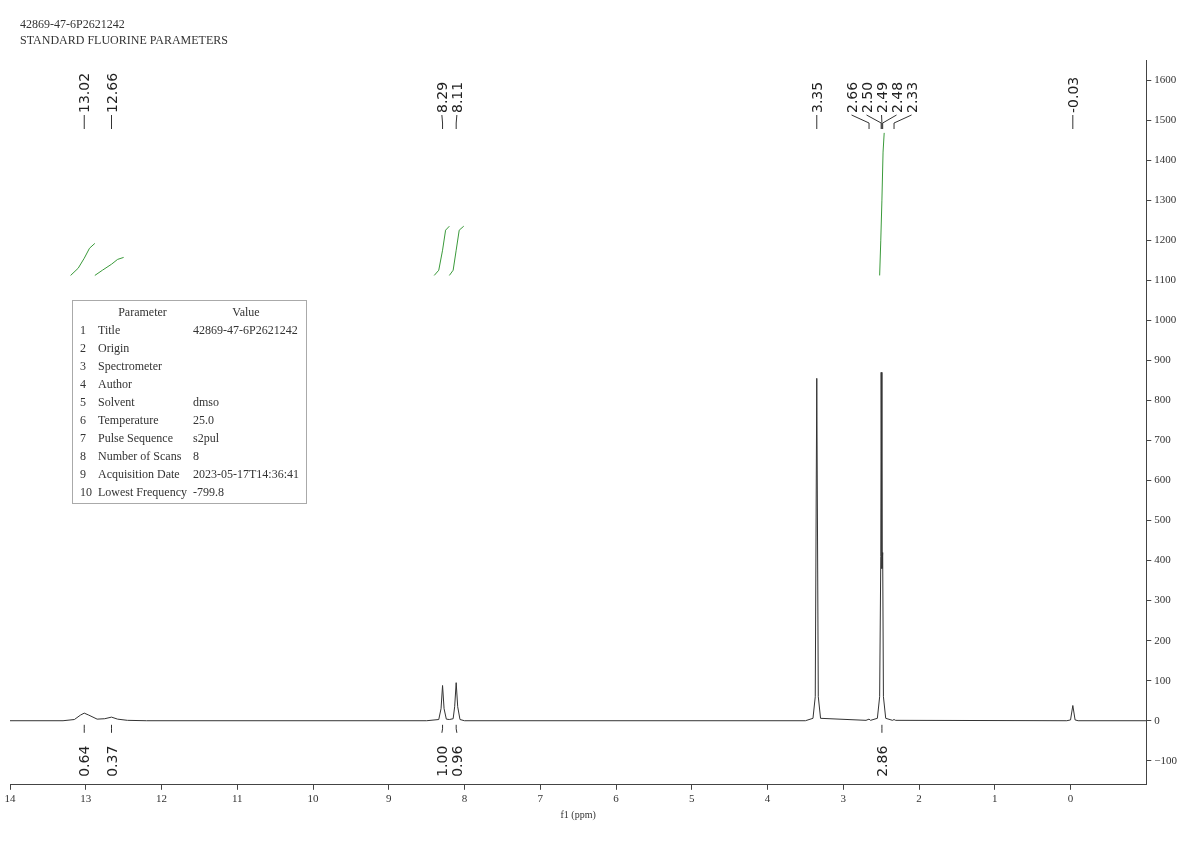 This screenshot has height=841, width=1190. Describe the element at coordinates (1165, 118) in the screenshot. I see `y-tick-label: 1500` at that location.